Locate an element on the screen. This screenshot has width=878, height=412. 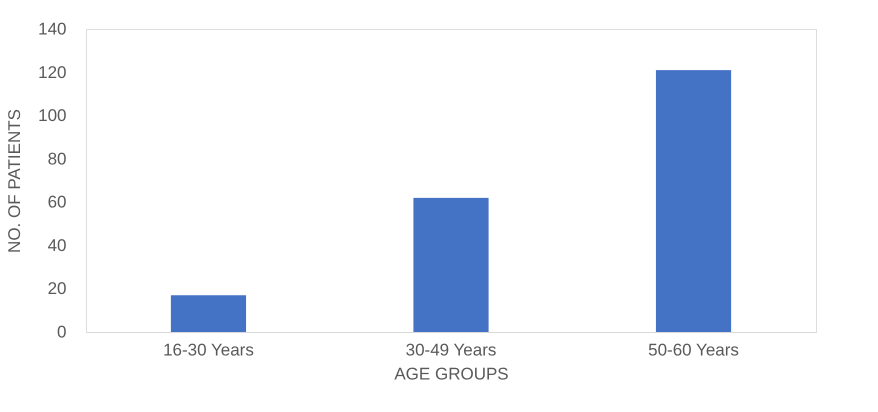
y-axis-title: NO. OF PATIENTS is located at coordinates (14, 181).